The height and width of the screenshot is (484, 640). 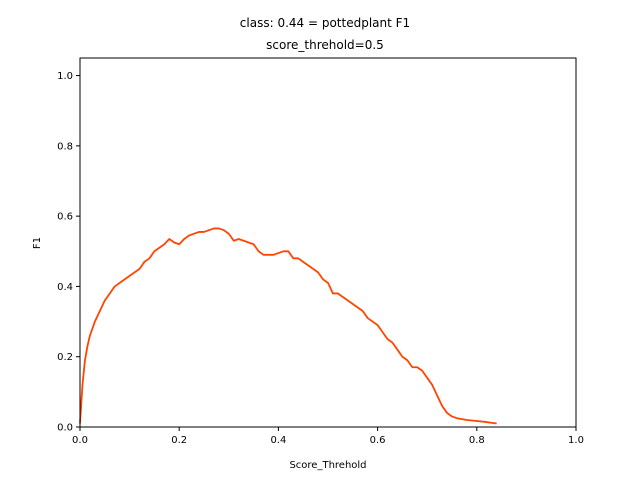 What do you see at coordinates (65, 146) in the screenshot?
I see `y-tick-label: 0.8` at bounding box center [65, 146].